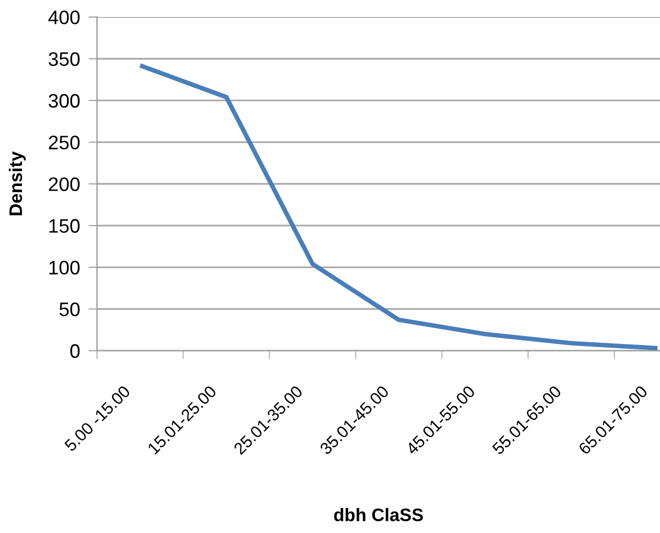 The image size is (660, 533). What do you see at coordinates (17, 183) in the screenshot?
I see `y-axis-title: Density` at bounding box center [17, 183].